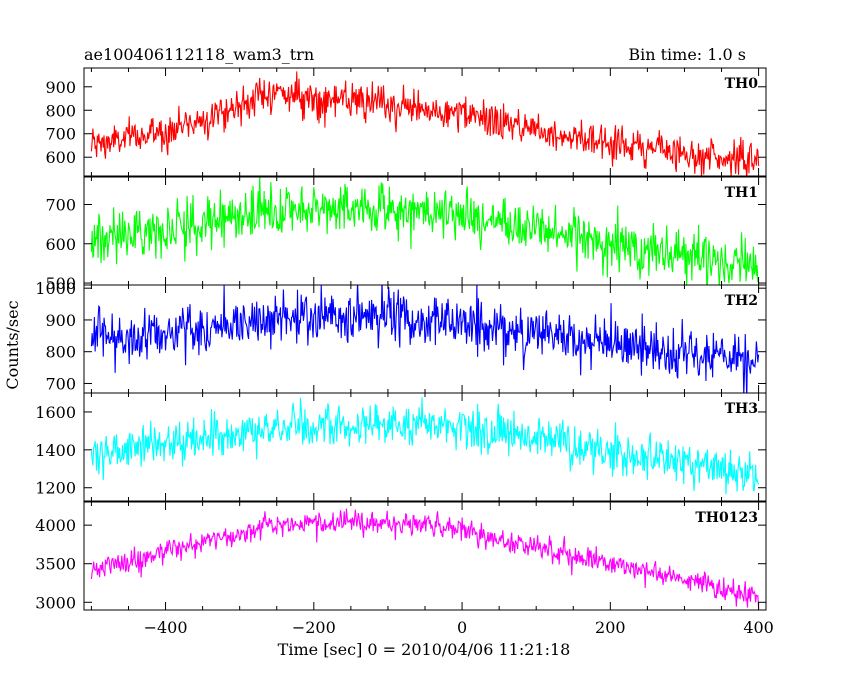 Image resolution: width=850 pixels, height=680 pixels. What do you see at coordinates (610, 627) in the screenshot?
I see `x-tick-label: 200` at bounding box center [610, 627].